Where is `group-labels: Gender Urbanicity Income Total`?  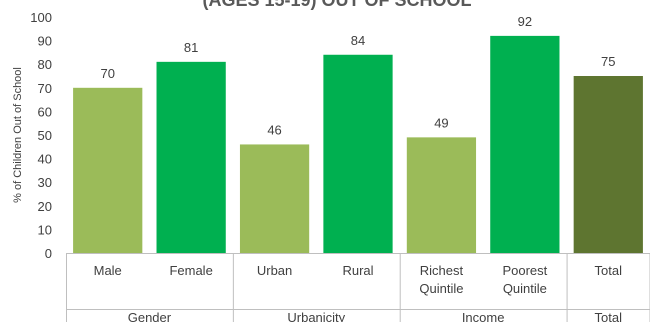 group-labels: Gender Urbanicity Income Total is located at coordinates (375, 316).